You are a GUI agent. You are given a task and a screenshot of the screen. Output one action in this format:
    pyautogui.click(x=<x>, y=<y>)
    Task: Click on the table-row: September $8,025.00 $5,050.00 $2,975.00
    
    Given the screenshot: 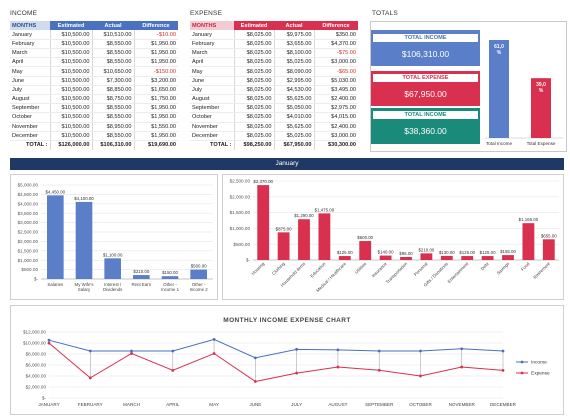 What is the action you would take?
    pyautogui.click(x=274, y=108)
    